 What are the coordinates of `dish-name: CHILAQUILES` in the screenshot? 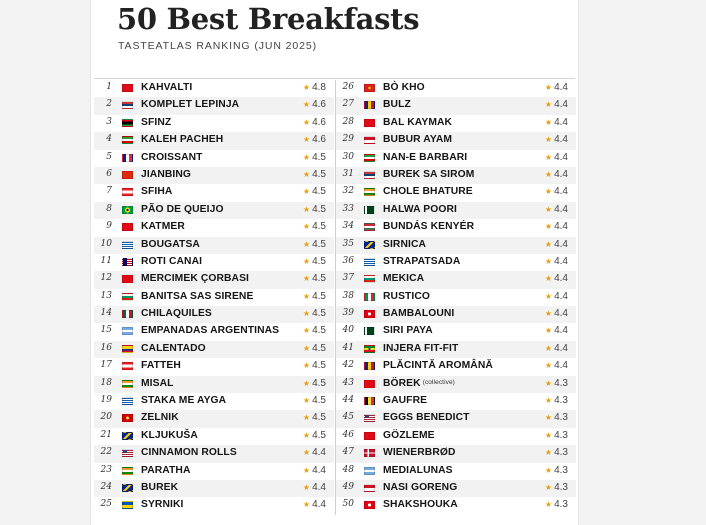 It's located at (176, 313).